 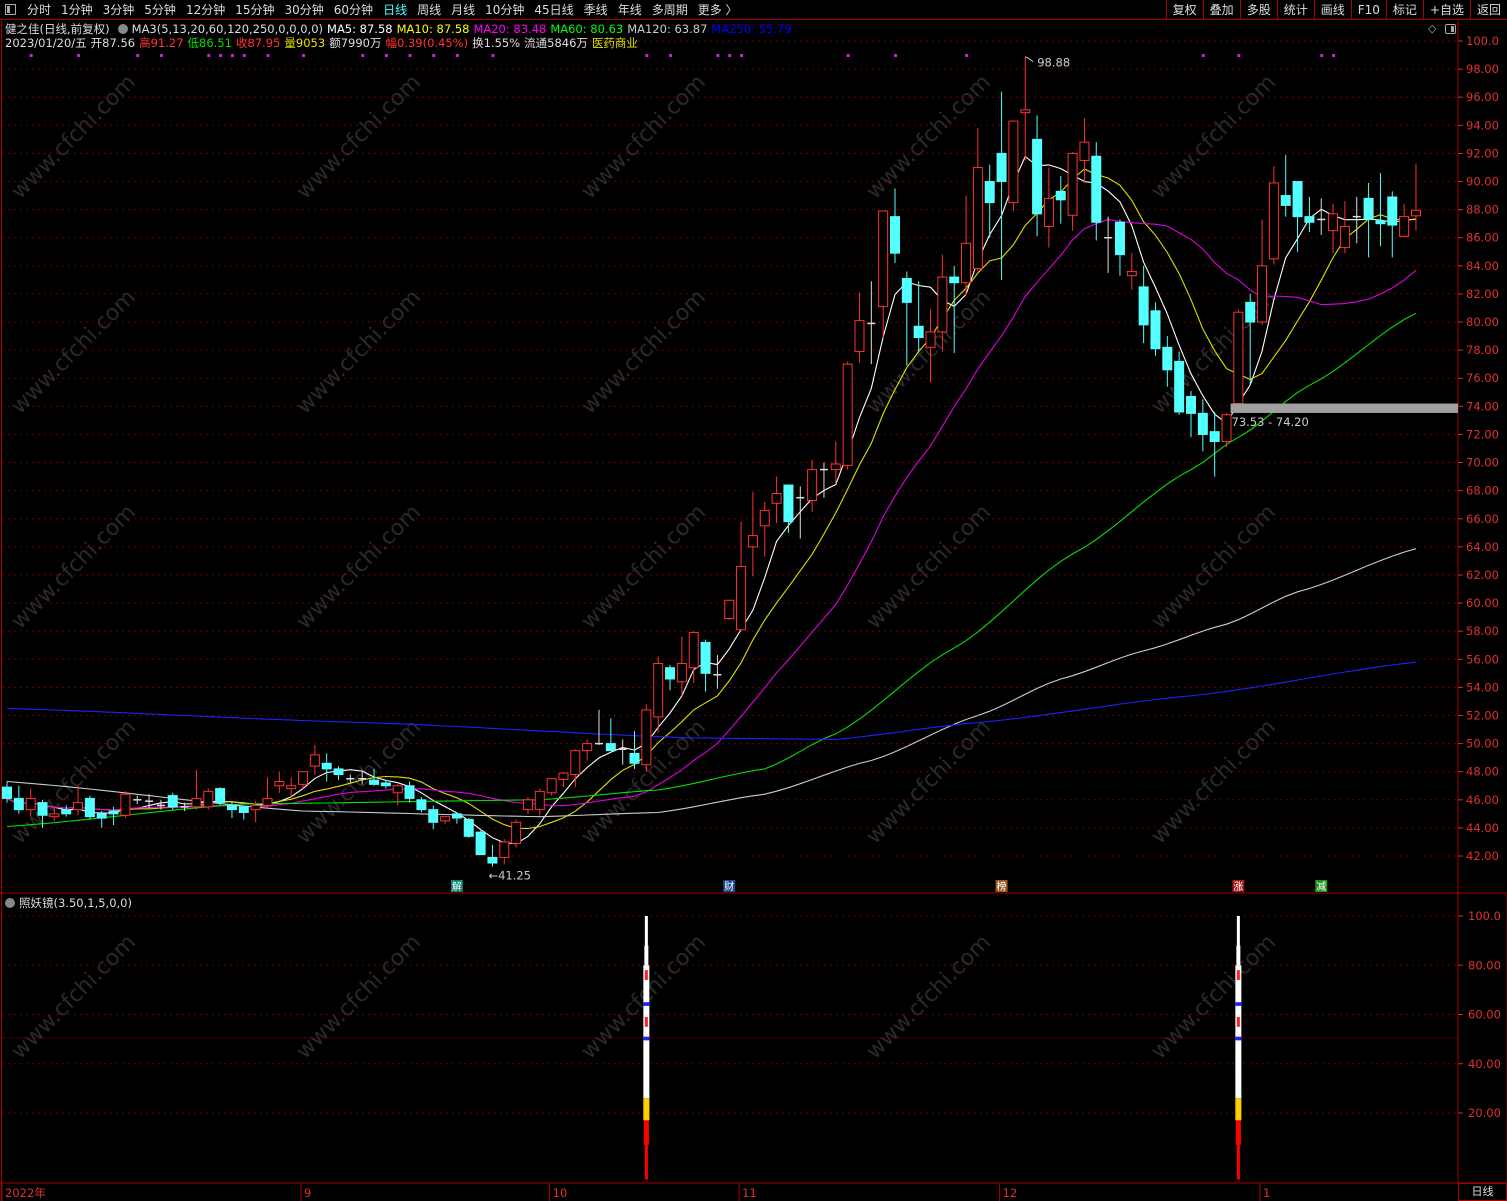 What do you see at coordinates (429, 9) in the screenshot?
I see `tab-period-9: 周线` at bounding box center [429, 9].